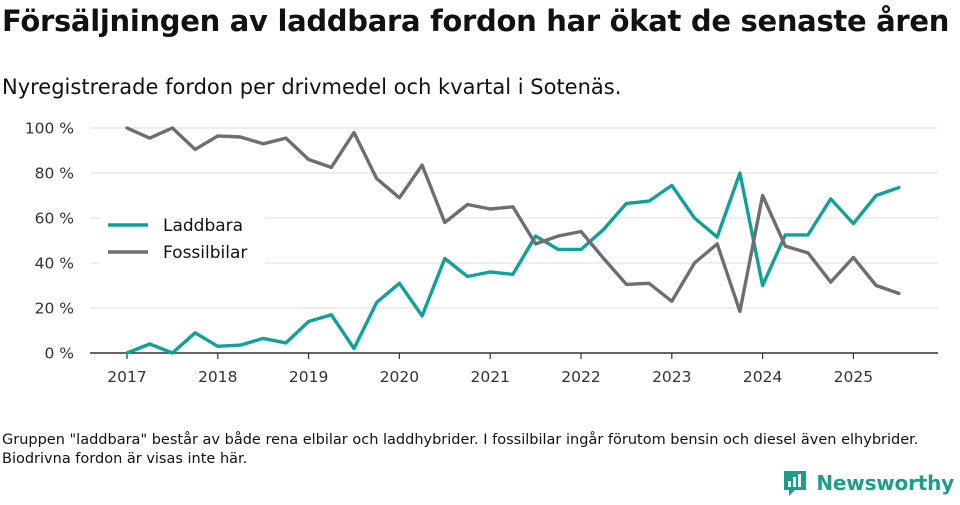 The width and height of the screenshot is (960, 505). What do you see at coordinates (54, 309) in the screenshot?
I see `y-tick-label: 20 %` at bounding box center [54, 309].